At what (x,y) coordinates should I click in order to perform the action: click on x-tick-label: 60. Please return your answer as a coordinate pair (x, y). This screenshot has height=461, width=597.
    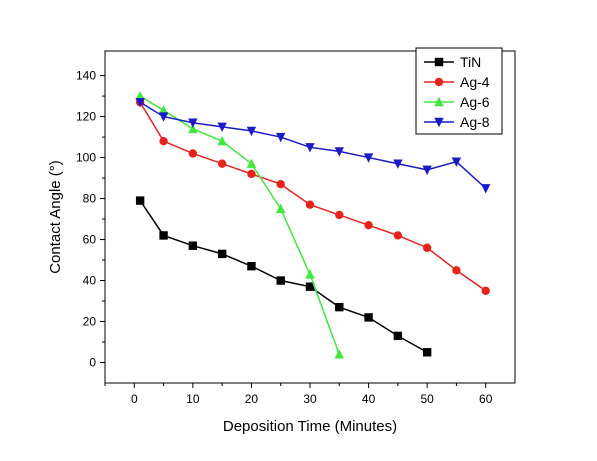
    Looking at the image, I should click on (486, 399).